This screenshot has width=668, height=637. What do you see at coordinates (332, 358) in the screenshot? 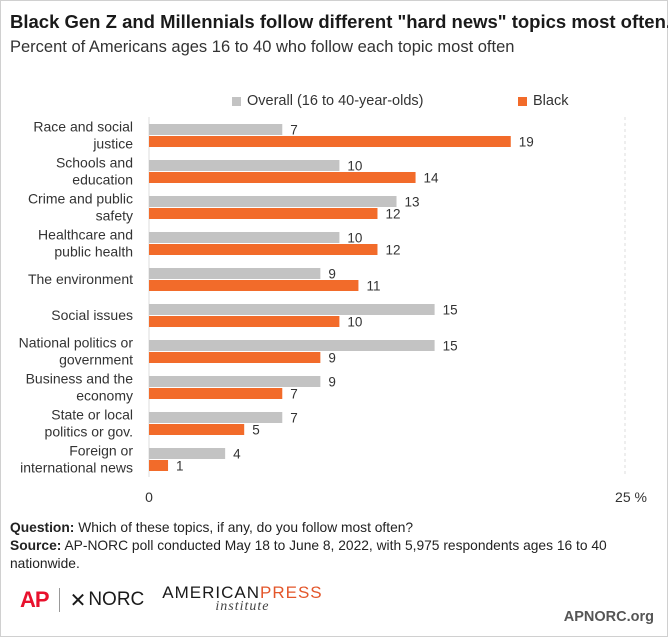
I see `data-label-black: 9` at bounding box center [332, 358].